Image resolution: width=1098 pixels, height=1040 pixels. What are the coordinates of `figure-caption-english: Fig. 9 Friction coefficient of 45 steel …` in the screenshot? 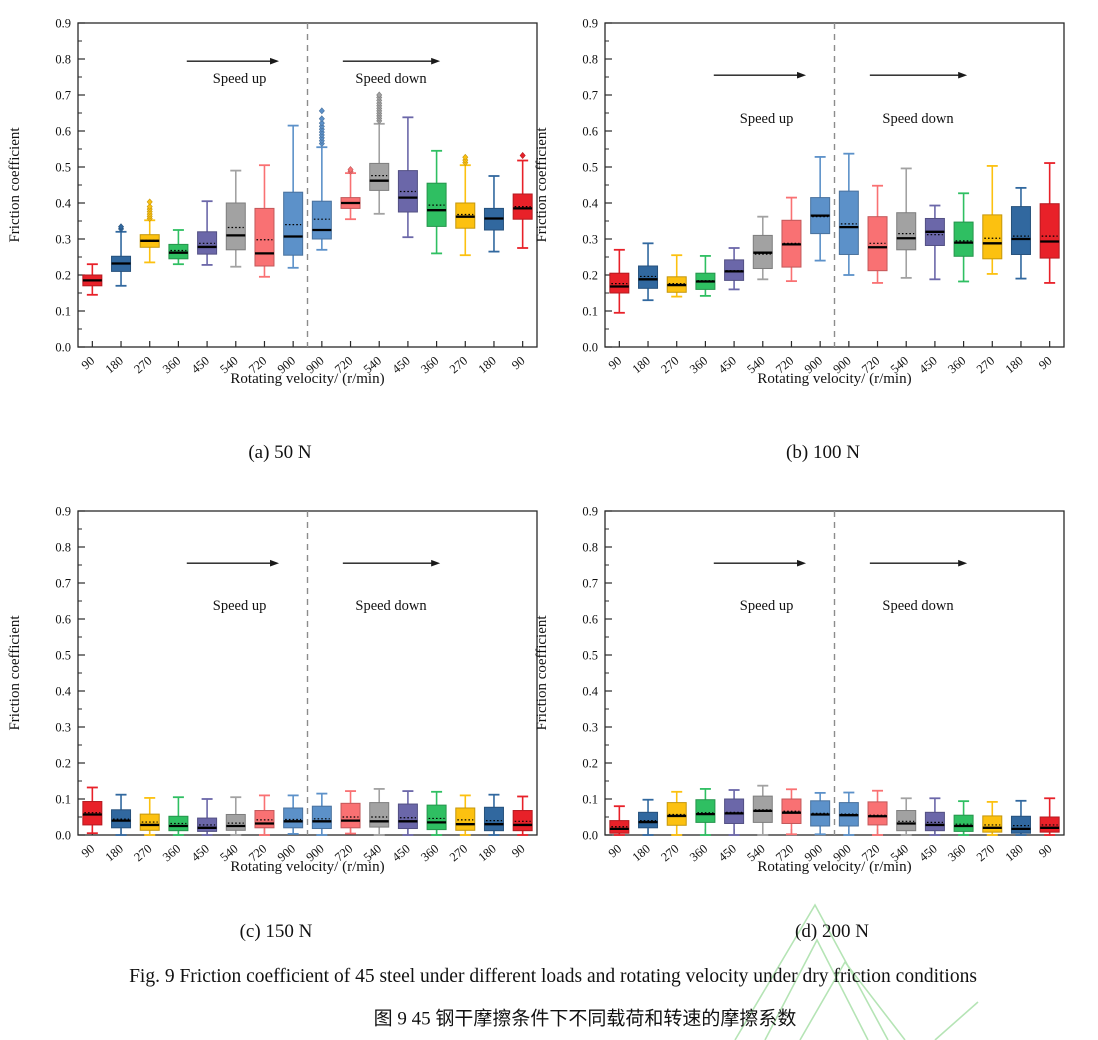 It's located at (553, 976).